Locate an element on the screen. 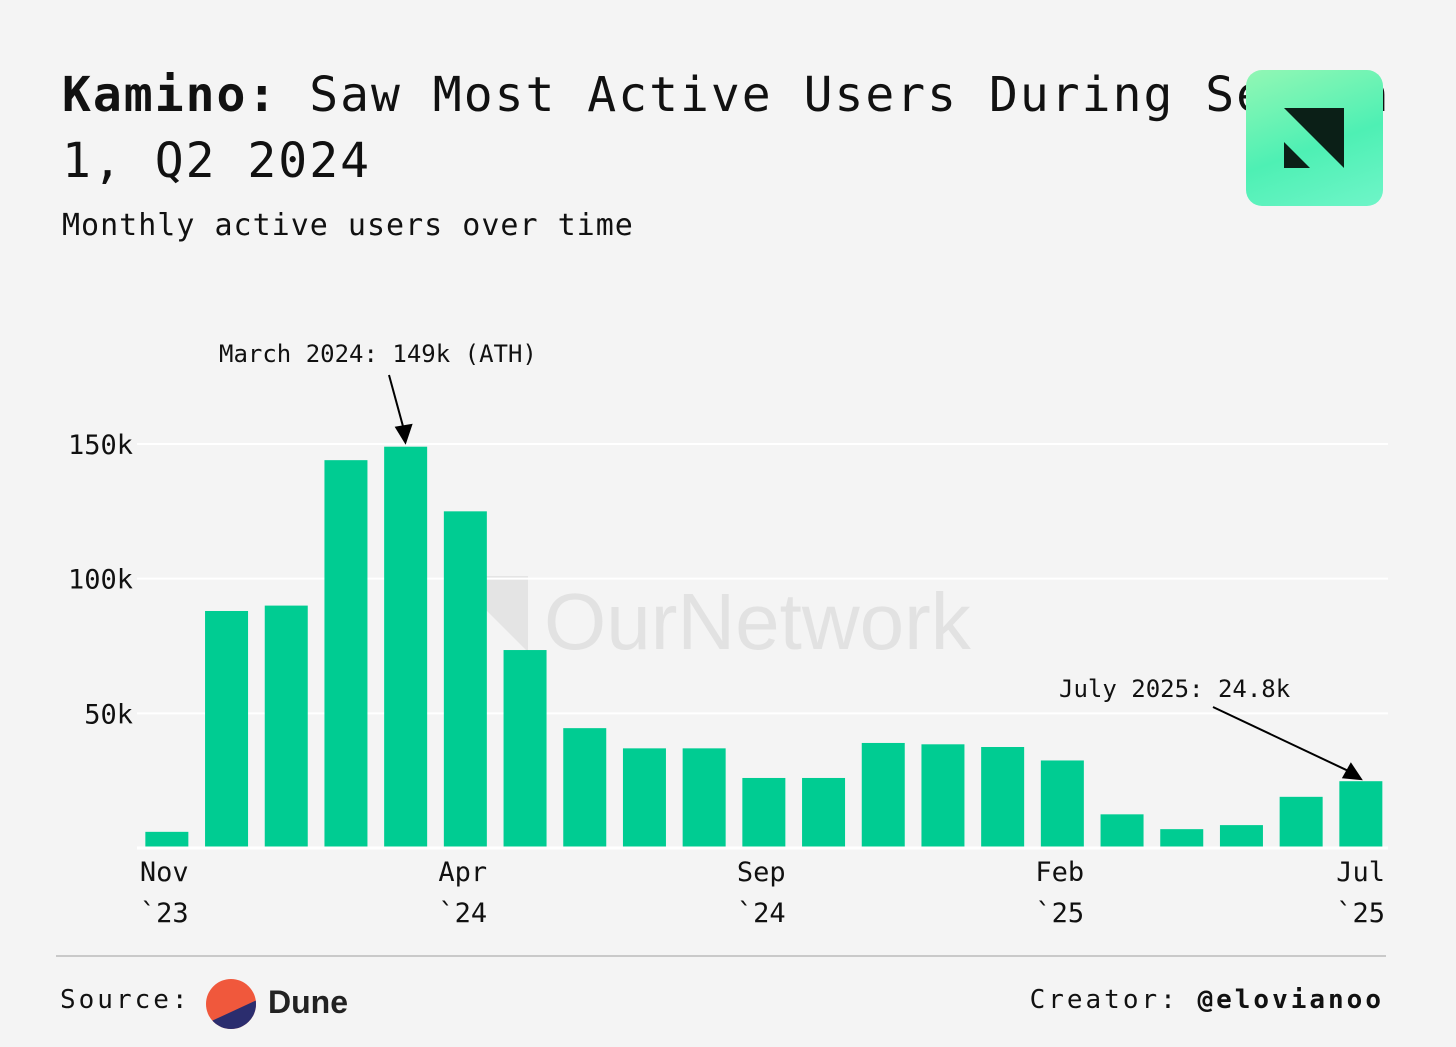  dune-logo-icon is located at coordinates (231, 1004).